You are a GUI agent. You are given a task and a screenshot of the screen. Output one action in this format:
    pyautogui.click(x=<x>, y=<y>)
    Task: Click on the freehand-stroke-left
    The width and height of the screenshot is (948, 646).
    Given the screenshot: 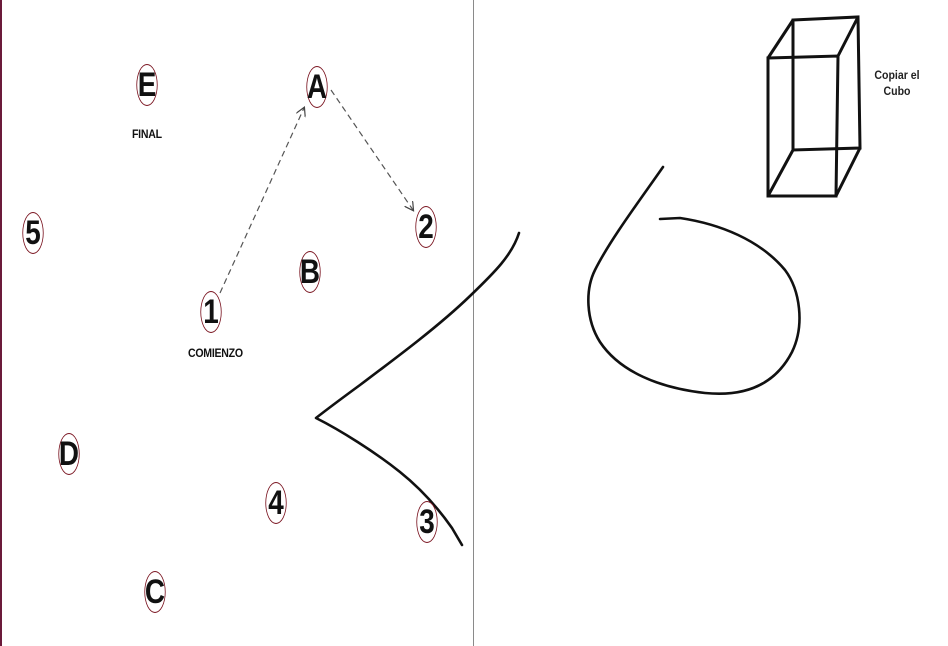 What is the action you would take?
    pyautogui.click(x=417, y=389)
    